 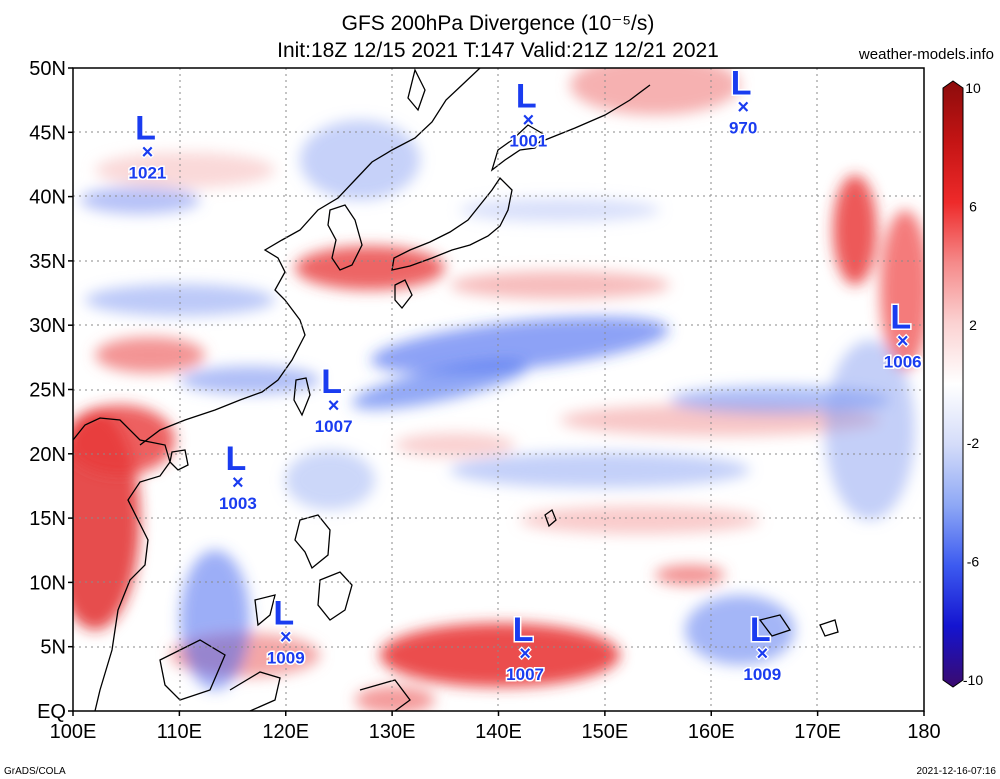 What do you see at coordinates (51, 712) in the screenshot?
I see `lat-label: EQ` at bounding box center [51, 712].